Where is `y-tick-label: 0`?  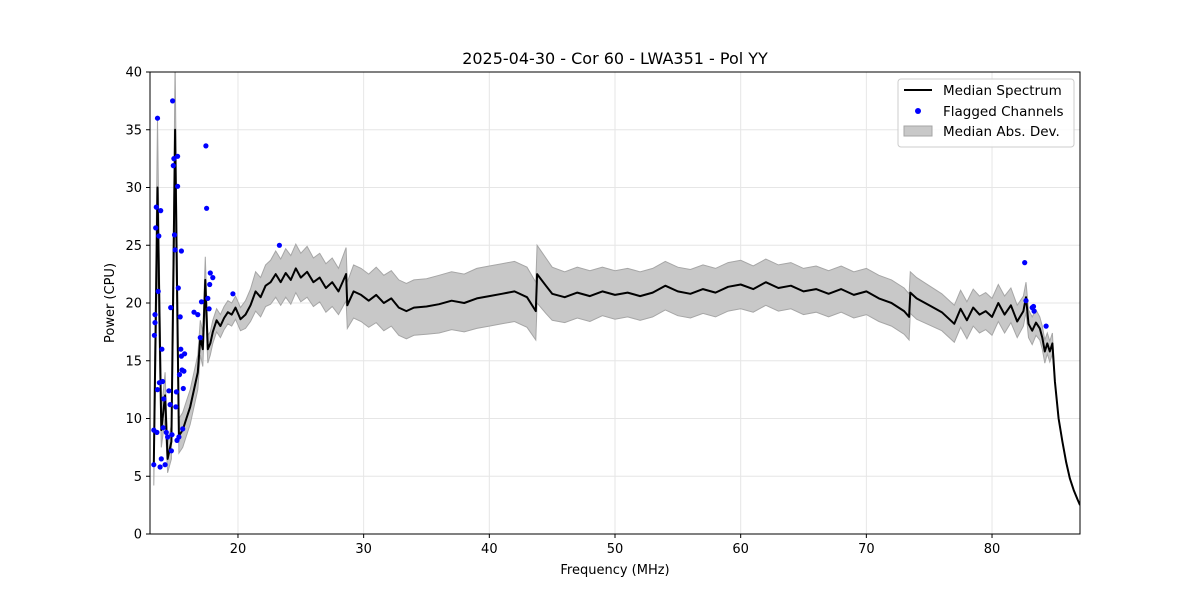 y-tick-label: 0 is located at coordinates (138, 535).